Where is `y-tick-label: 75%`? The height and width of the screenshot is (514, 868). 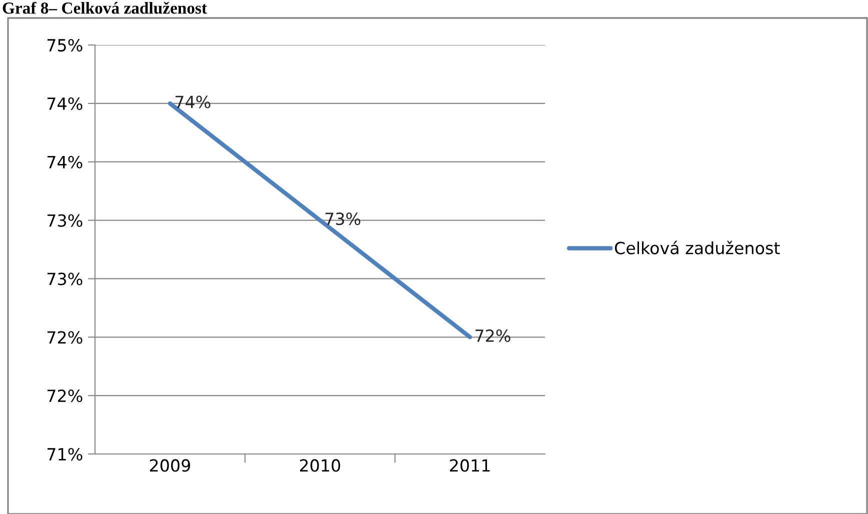 y-tick-label: 75% is located at coordinates (65, 45).